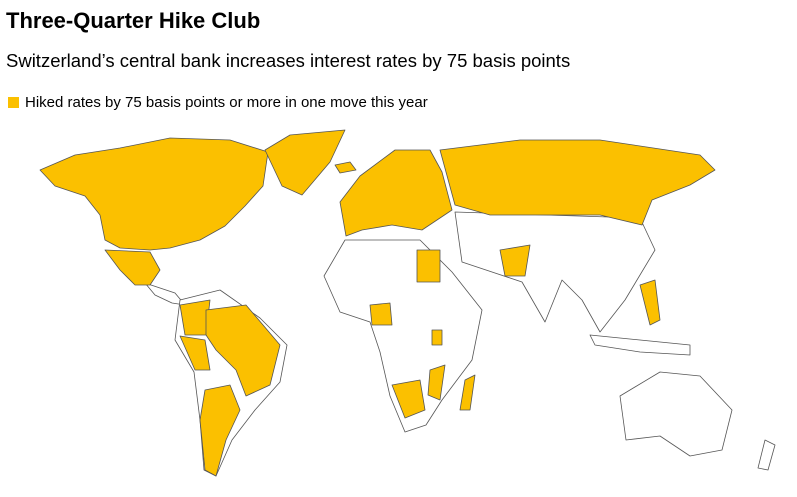 Image resolution: width=797 pixels, height=497 pixels. I want to click on mozambique, so click(436, 382).